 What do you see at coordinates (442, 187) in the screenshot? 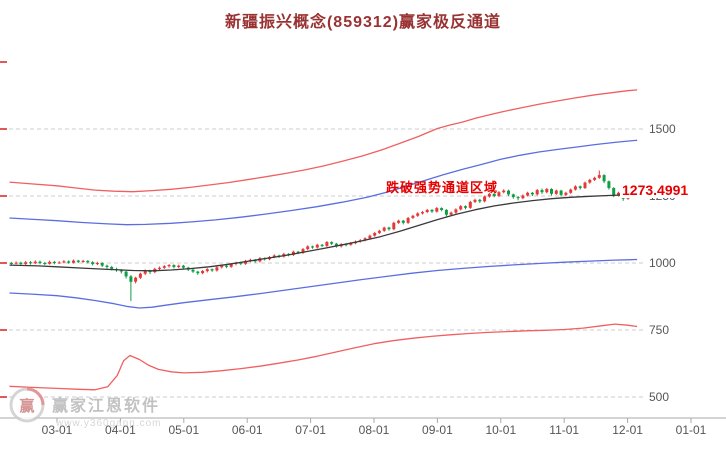
I see `channel-annotation: 跌破强势通道区域` at bounding box center [442, 187].